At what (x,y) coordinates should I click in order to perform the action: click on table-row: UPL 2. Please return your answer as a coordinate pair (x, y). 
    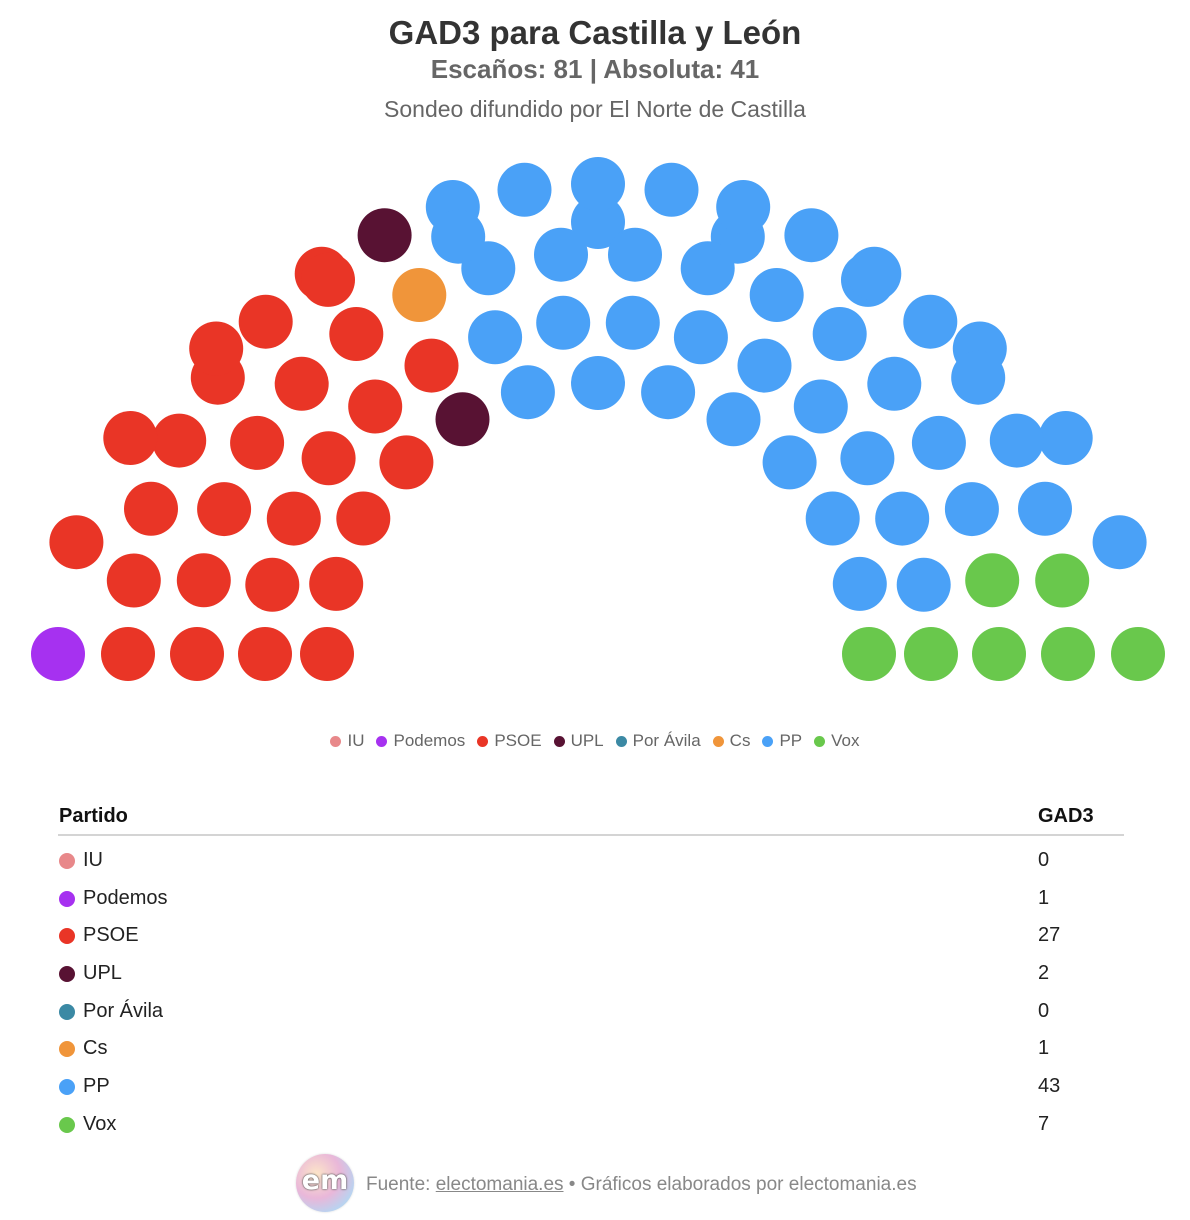
    Looking at the image, I should click on (591, 973).